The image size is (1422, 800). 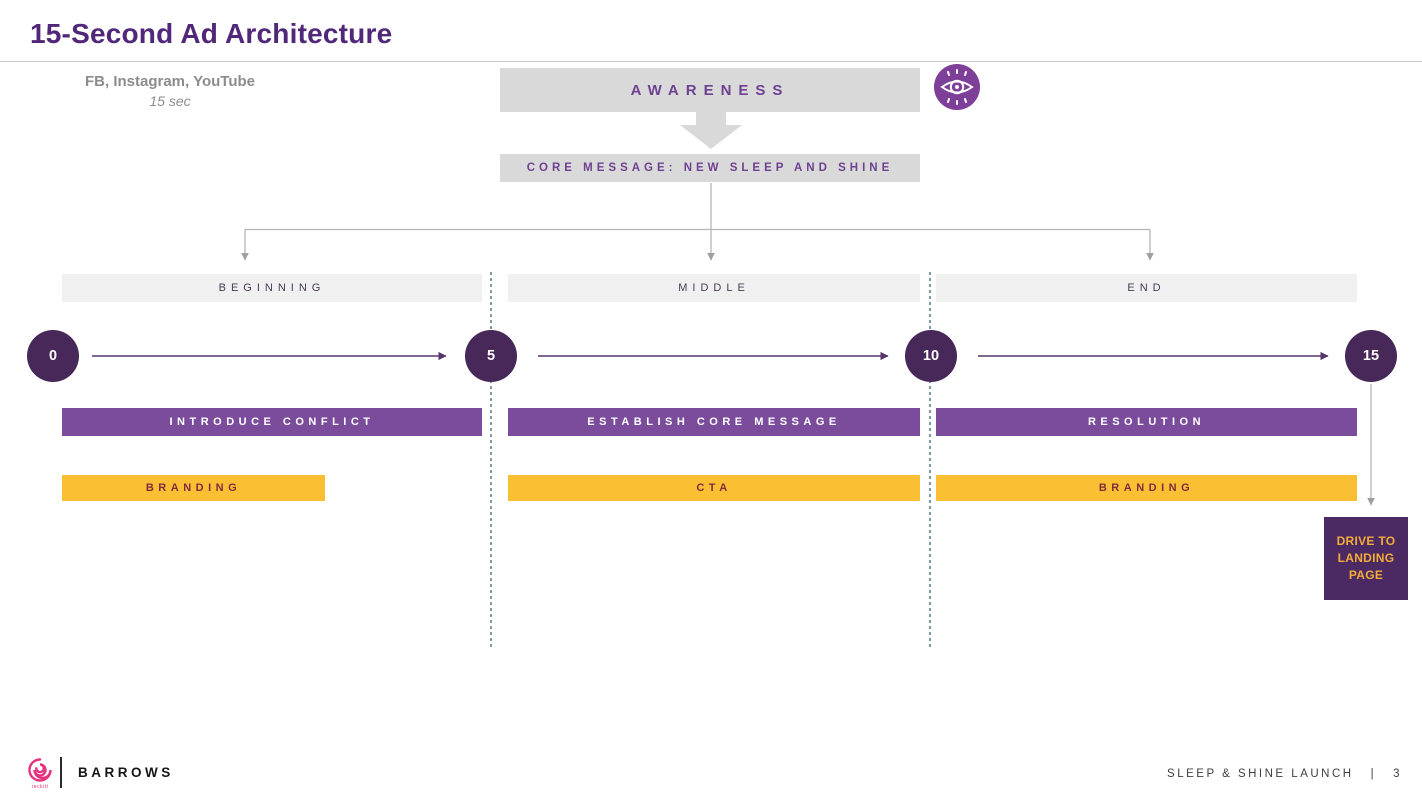 I want to click on phase-label: END, so click(x=1146, y=288).